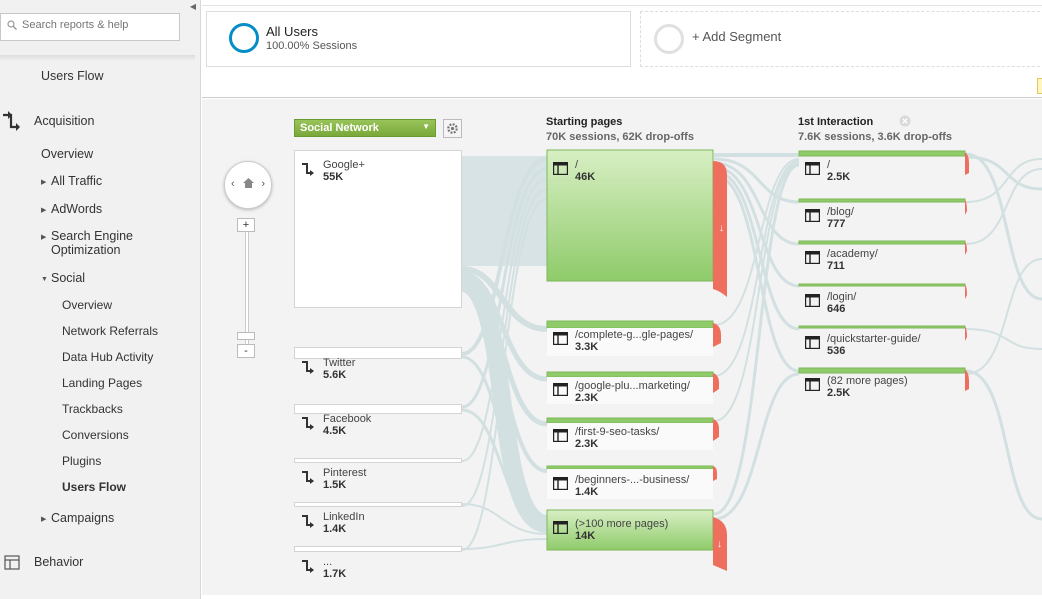 The width and height of the screenshot is (1042, 599). Describe the element at coordinates (378, 353) in the screenshot. I see `source-node-twitter` at that location.